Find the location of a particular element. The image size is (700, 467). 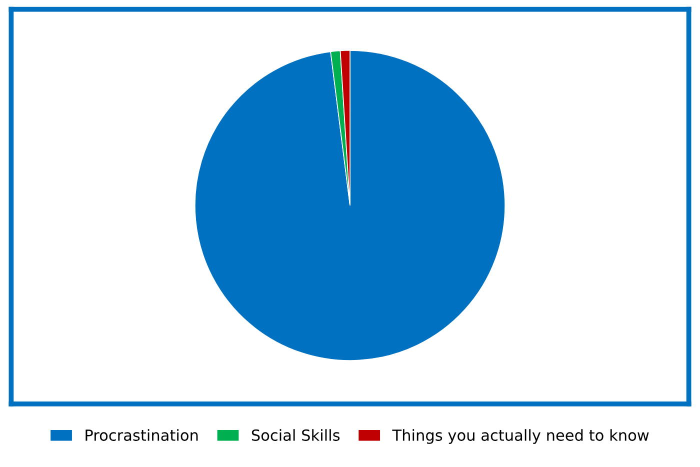

legend-label: Procrastination is located at coordinates (142, 435).